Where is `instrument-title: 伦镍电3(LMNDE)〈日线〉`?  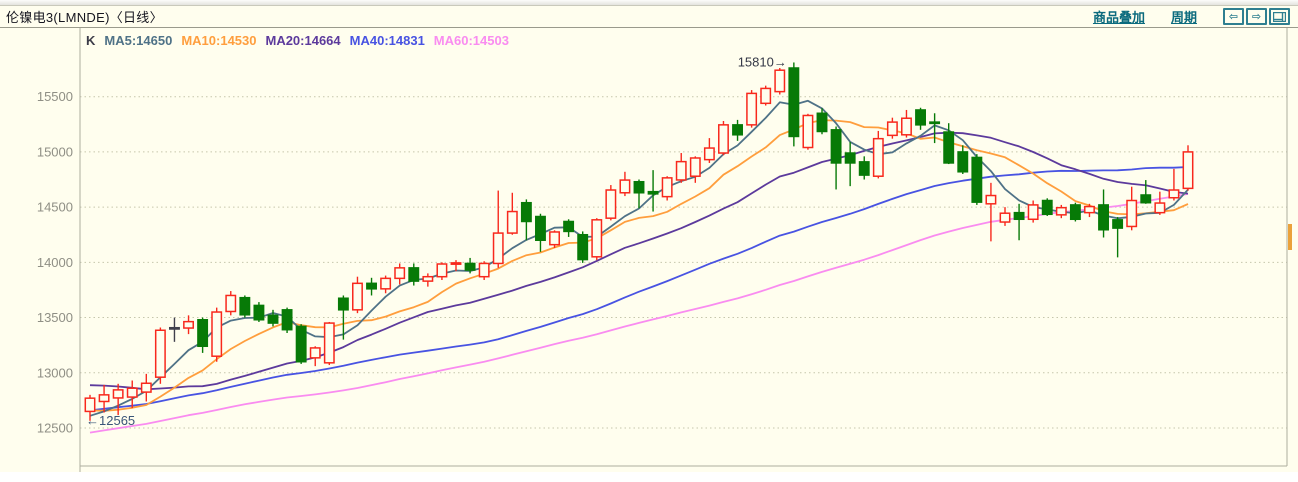
instrument-title: 伦镍电3(LMNDE)〈日线〉 is located at coordinates (84, 17).